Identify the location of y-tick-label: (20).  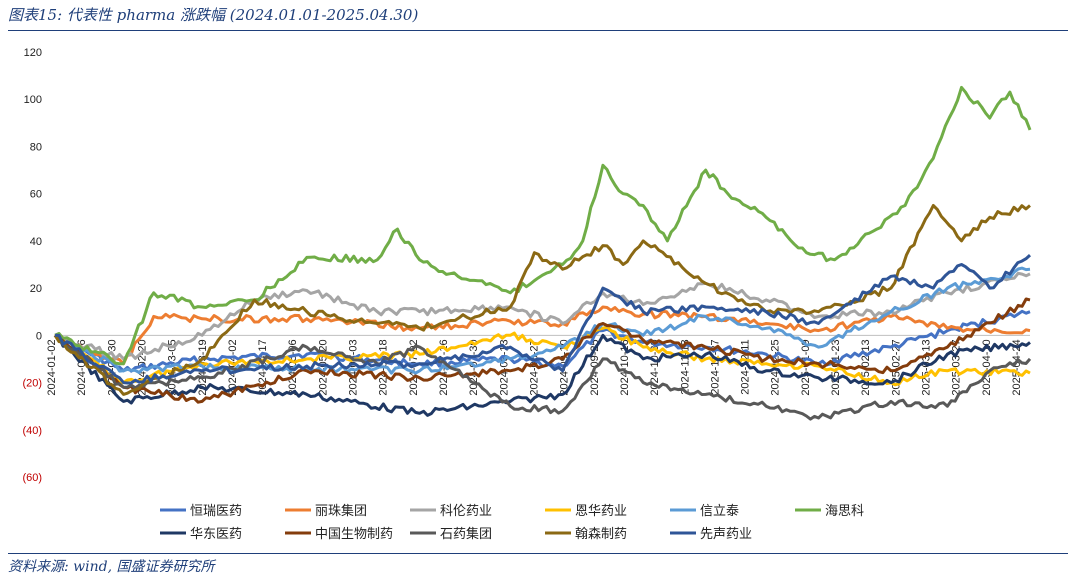
(32, 384).